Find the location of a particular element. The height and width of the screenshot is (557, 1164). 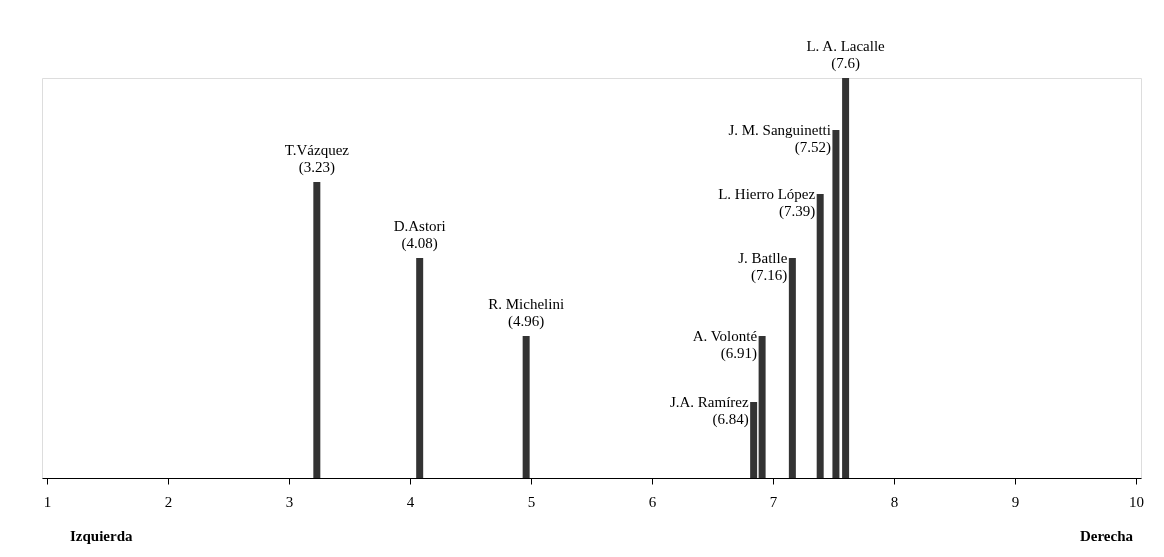

x-tick-label: 2 is located at coordinates (168, 501).